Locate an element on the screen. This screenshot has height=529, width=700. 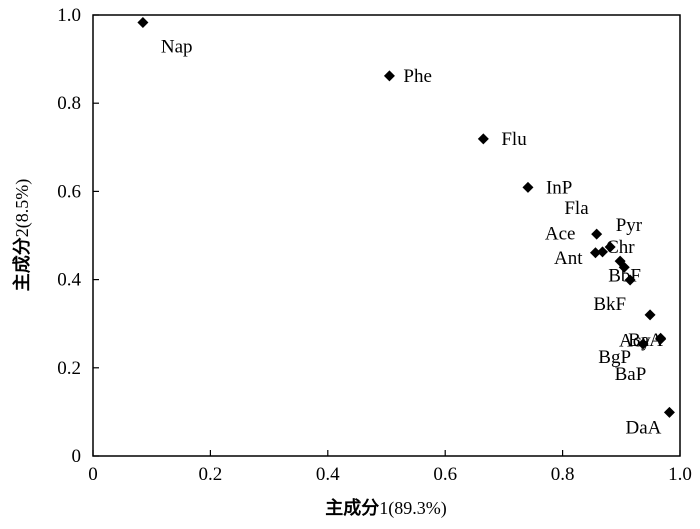
point-marker-bgp is located at coordinates (643, 344).